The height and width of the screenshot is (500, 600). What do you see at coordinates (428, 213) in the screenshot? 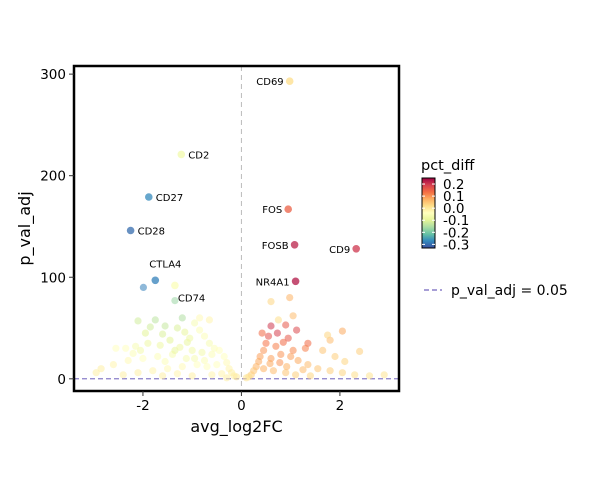
I see `color-bar` at bounding box center [428, 213].